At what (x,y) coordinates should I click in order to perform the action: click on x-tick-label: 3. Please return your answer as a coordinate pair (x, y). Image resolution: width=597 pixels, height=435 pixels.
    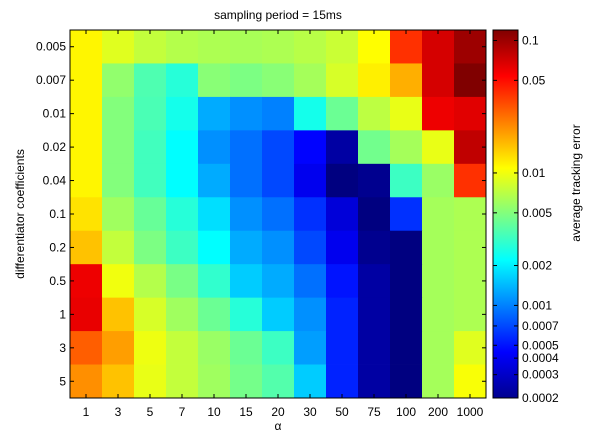
    Looking at the image, I should click on (118, 412).